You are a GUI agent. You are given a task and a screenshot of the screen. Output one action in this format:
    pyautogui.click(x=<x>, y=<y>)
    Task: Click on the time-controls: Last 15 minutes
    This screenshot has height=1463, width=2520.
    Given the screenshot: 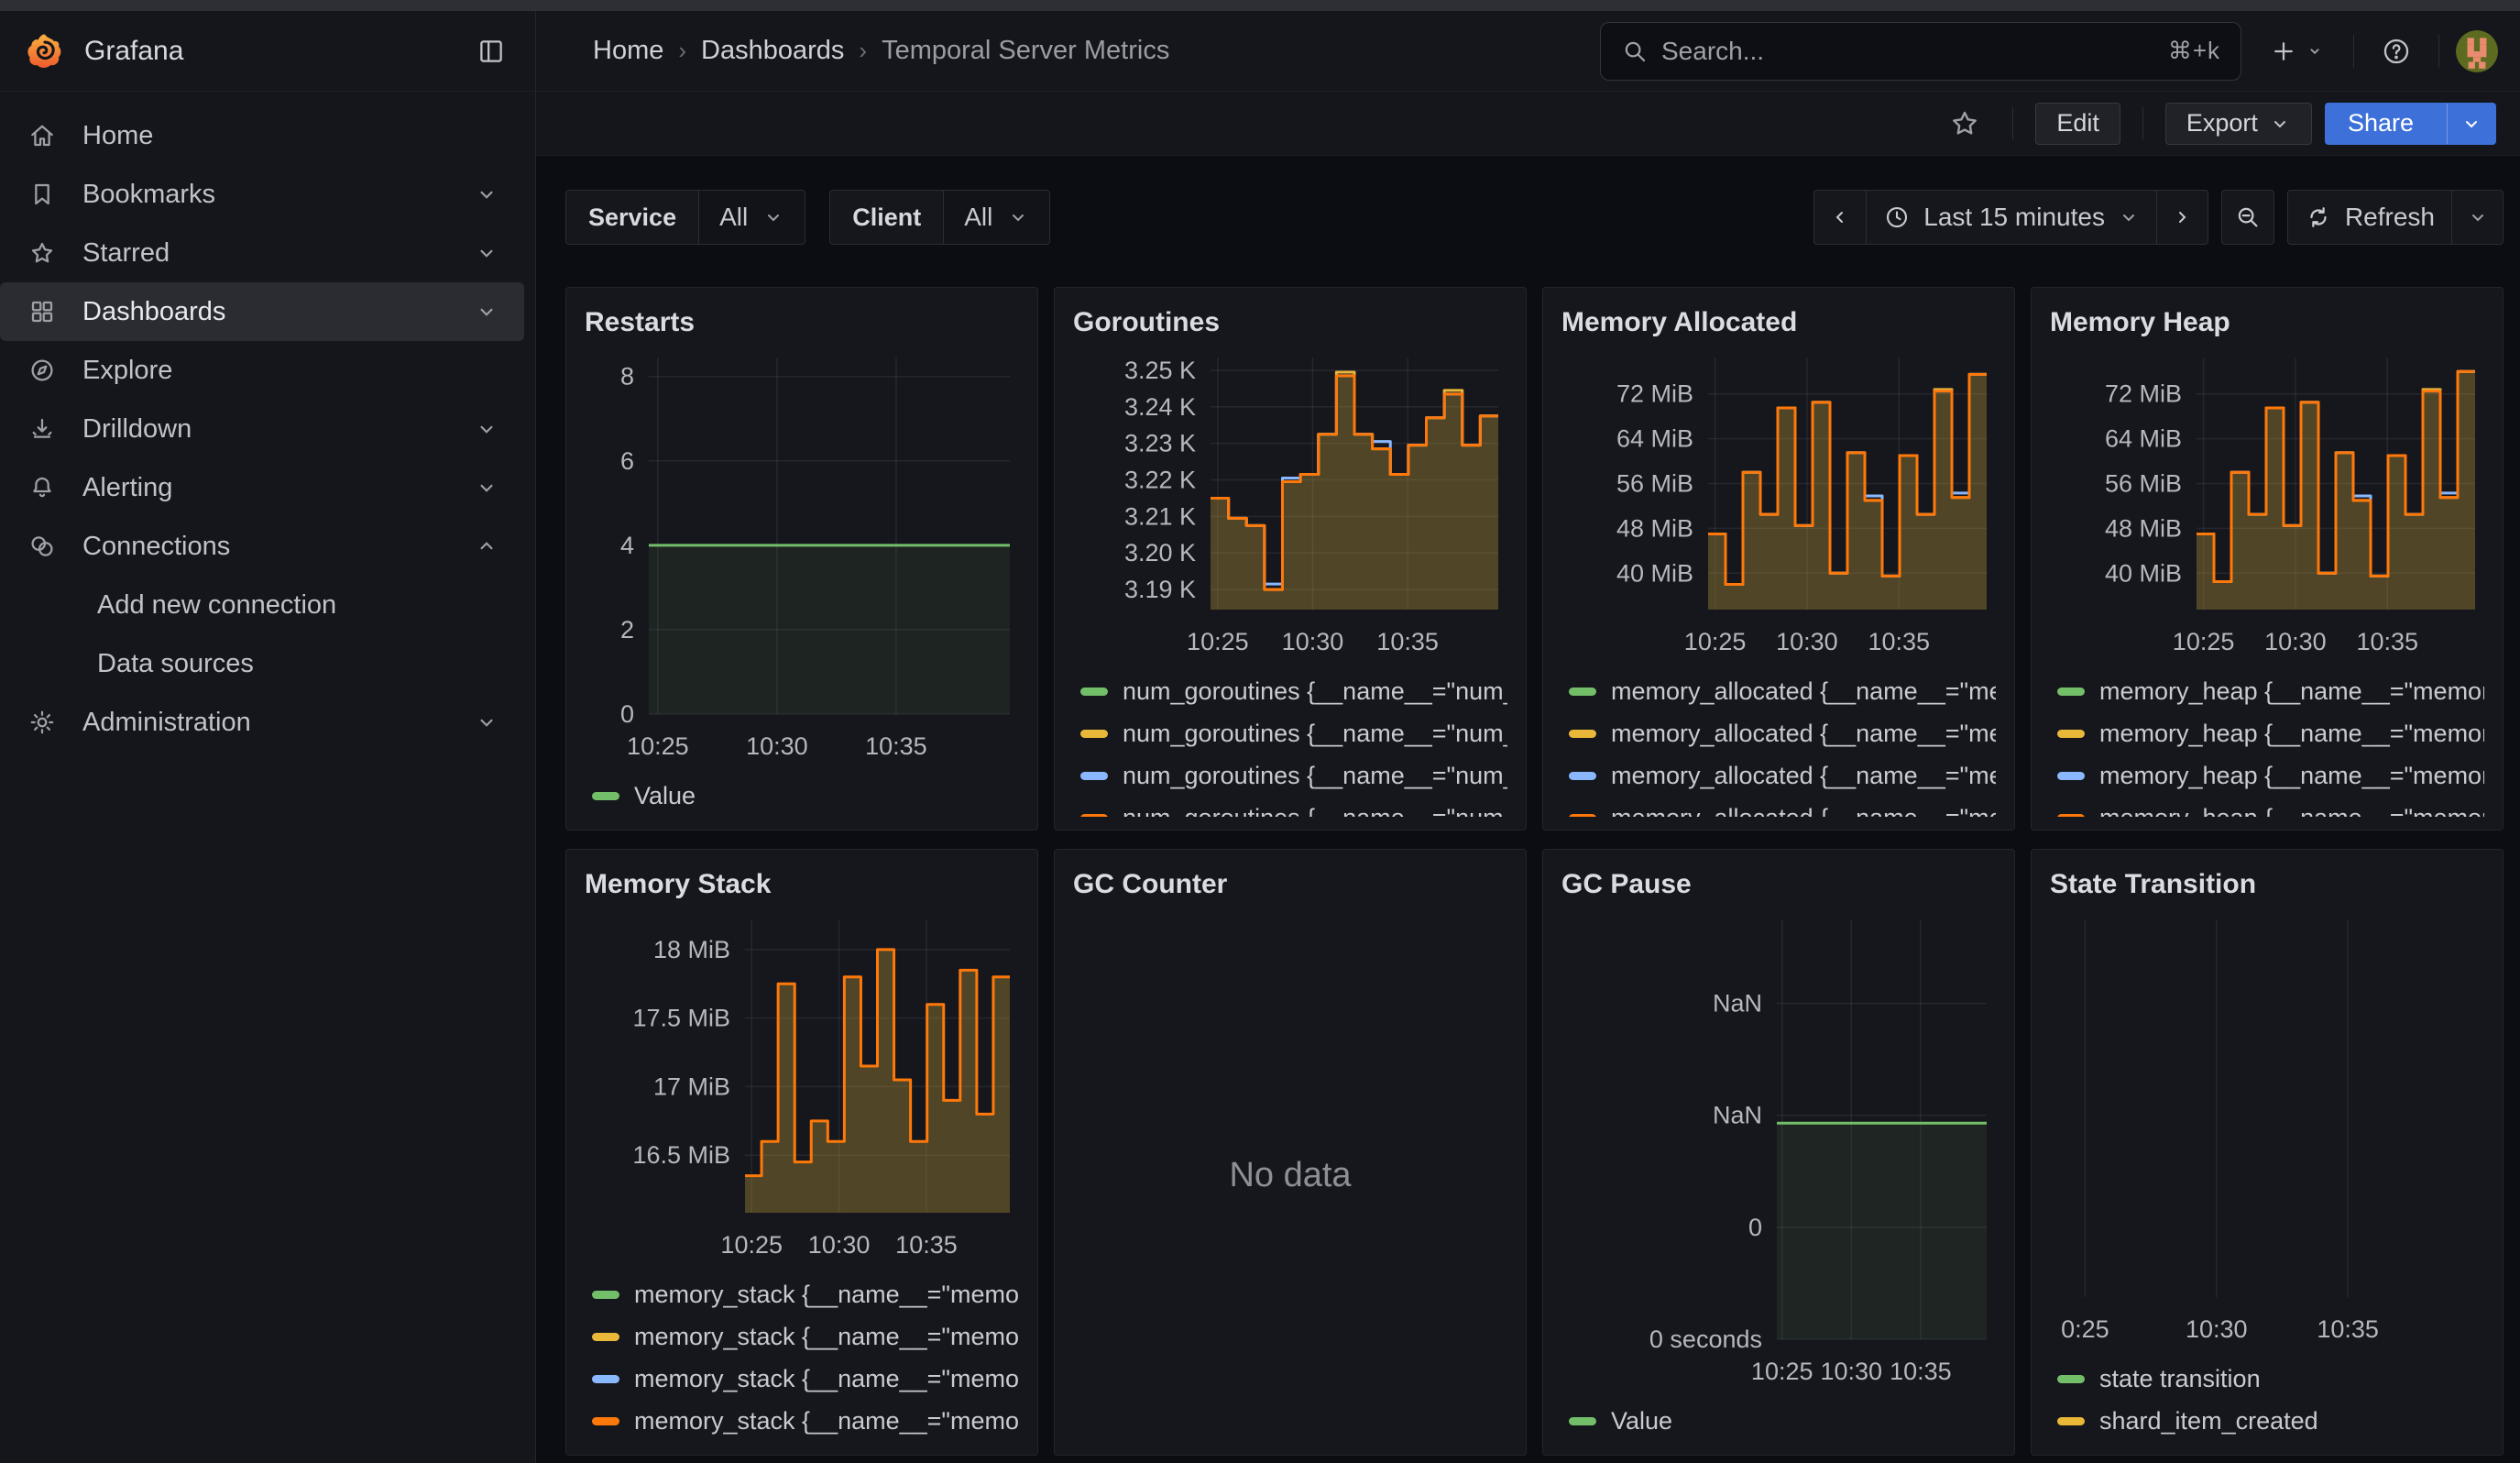 What is the action you would take?
    pyautogui.click(x=2158, y=217)
    